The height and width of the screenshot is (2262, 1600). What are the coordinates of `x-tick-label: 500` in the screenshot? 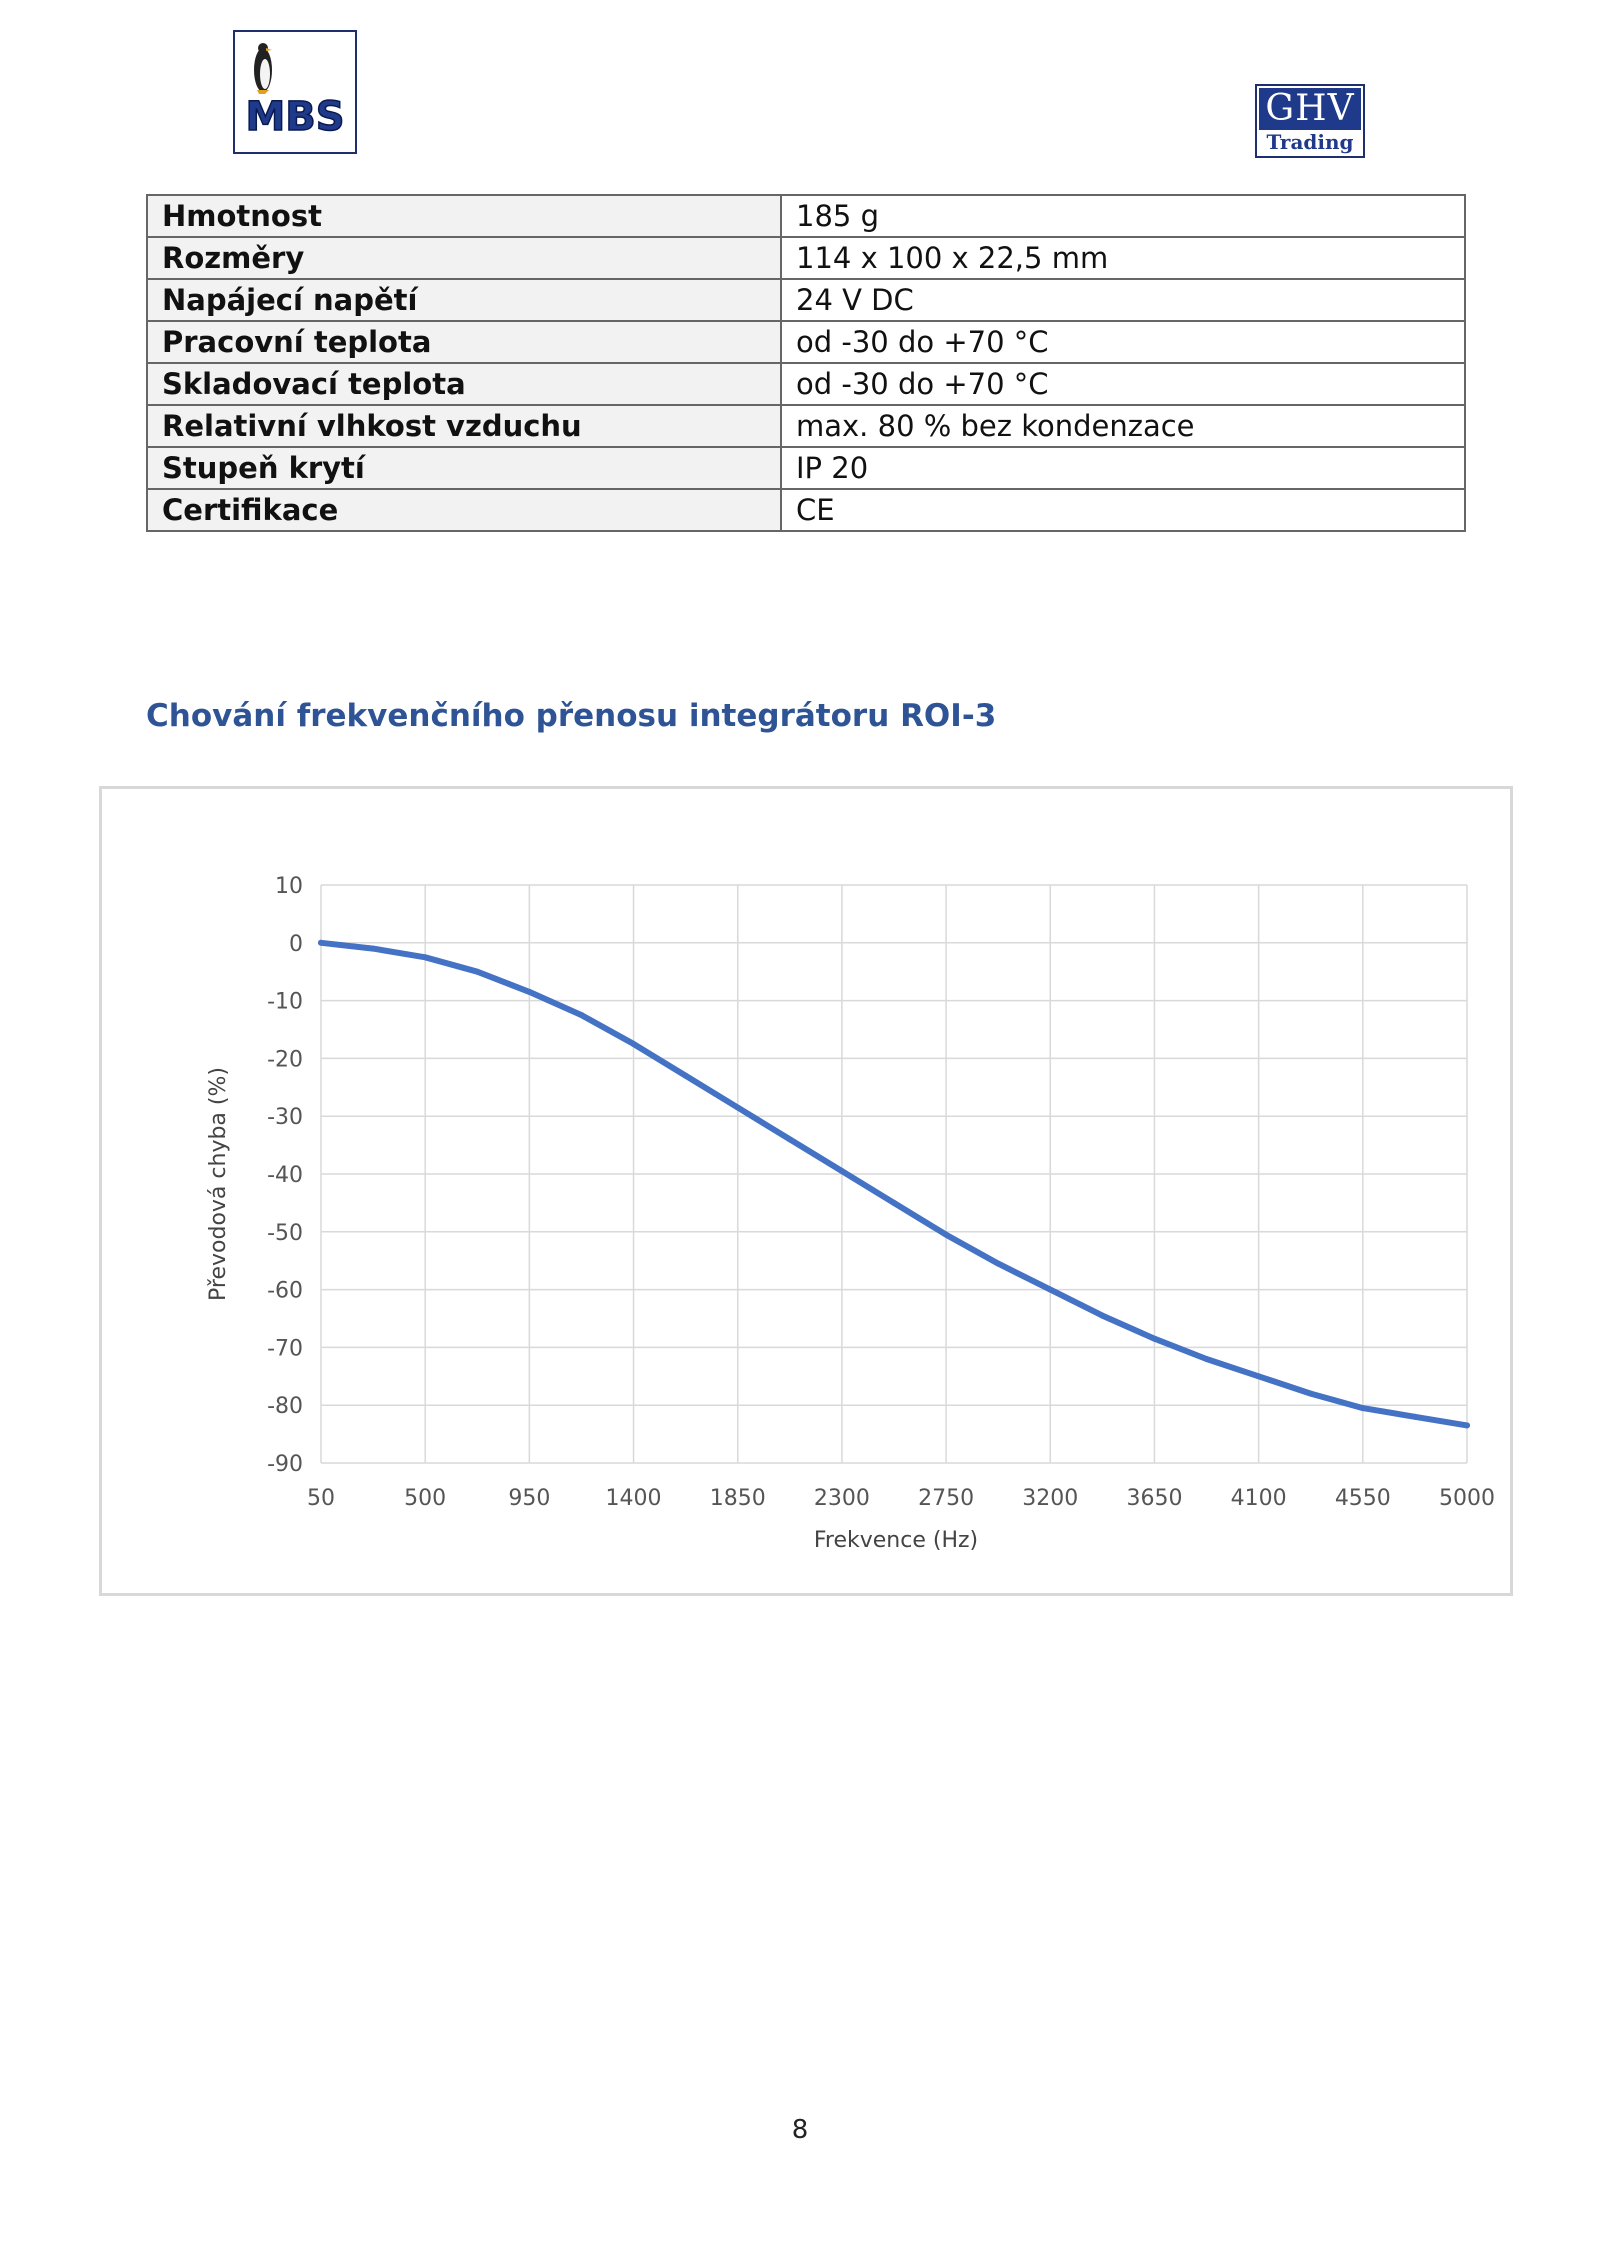 It's located at (425, 1498).